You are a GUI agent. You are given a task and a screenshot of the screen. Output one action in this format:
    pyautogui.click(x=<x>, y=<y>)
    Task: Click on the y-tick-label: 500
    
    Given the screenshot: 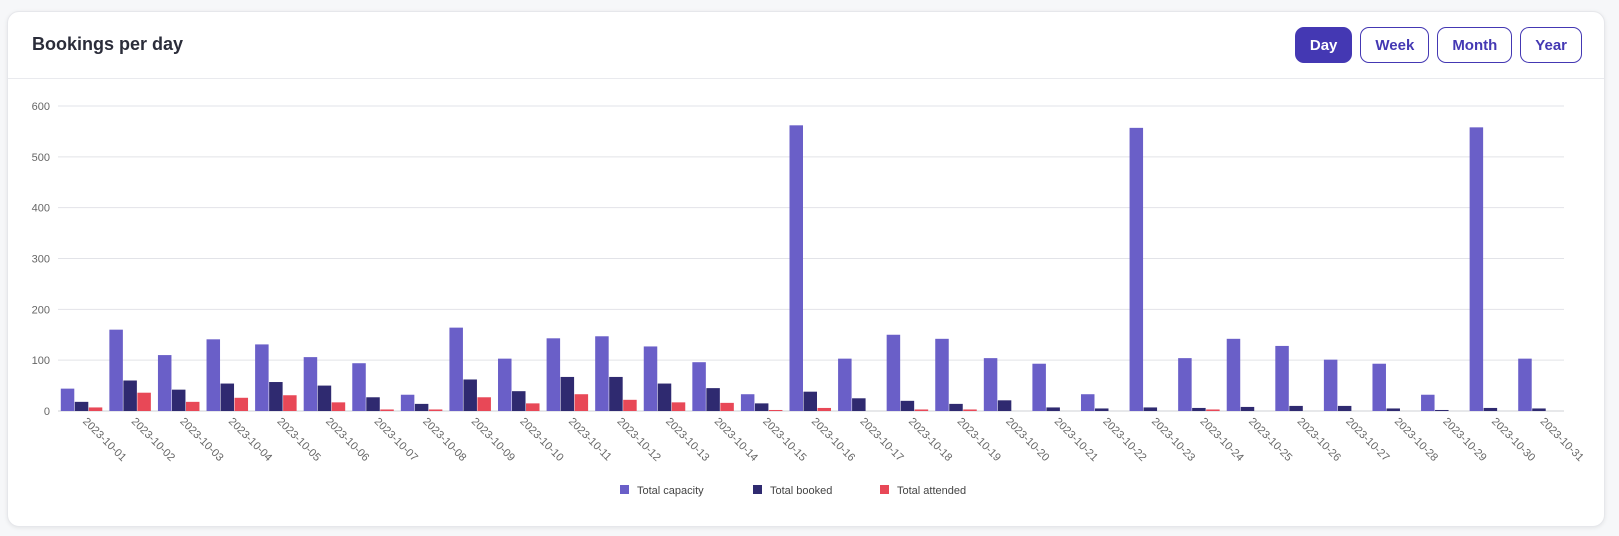 What is the action you would take?
    pyautogui.click(x=41, y=158)
    